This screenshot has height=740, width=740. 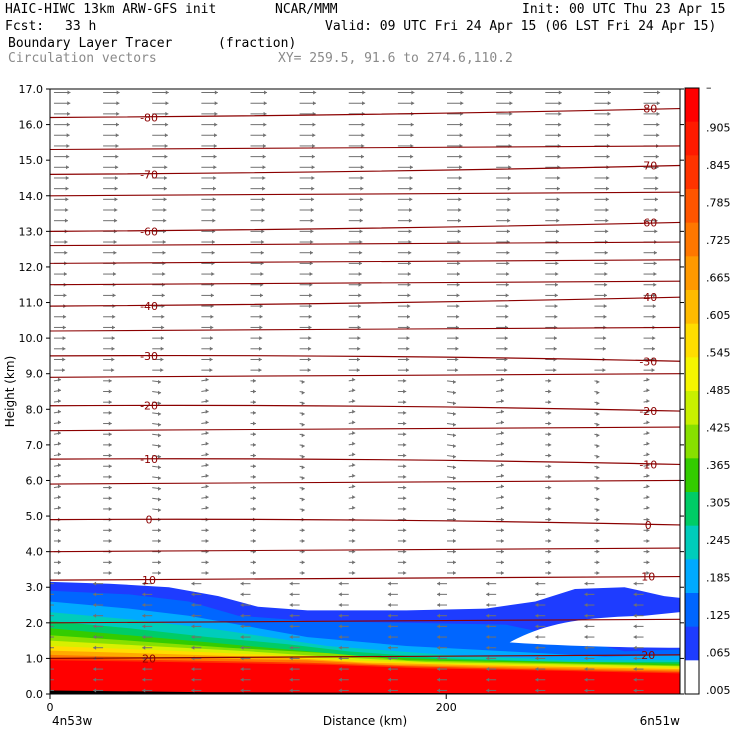 I want to click on y-tick-label: 12.0, so click(x=31, y=267).